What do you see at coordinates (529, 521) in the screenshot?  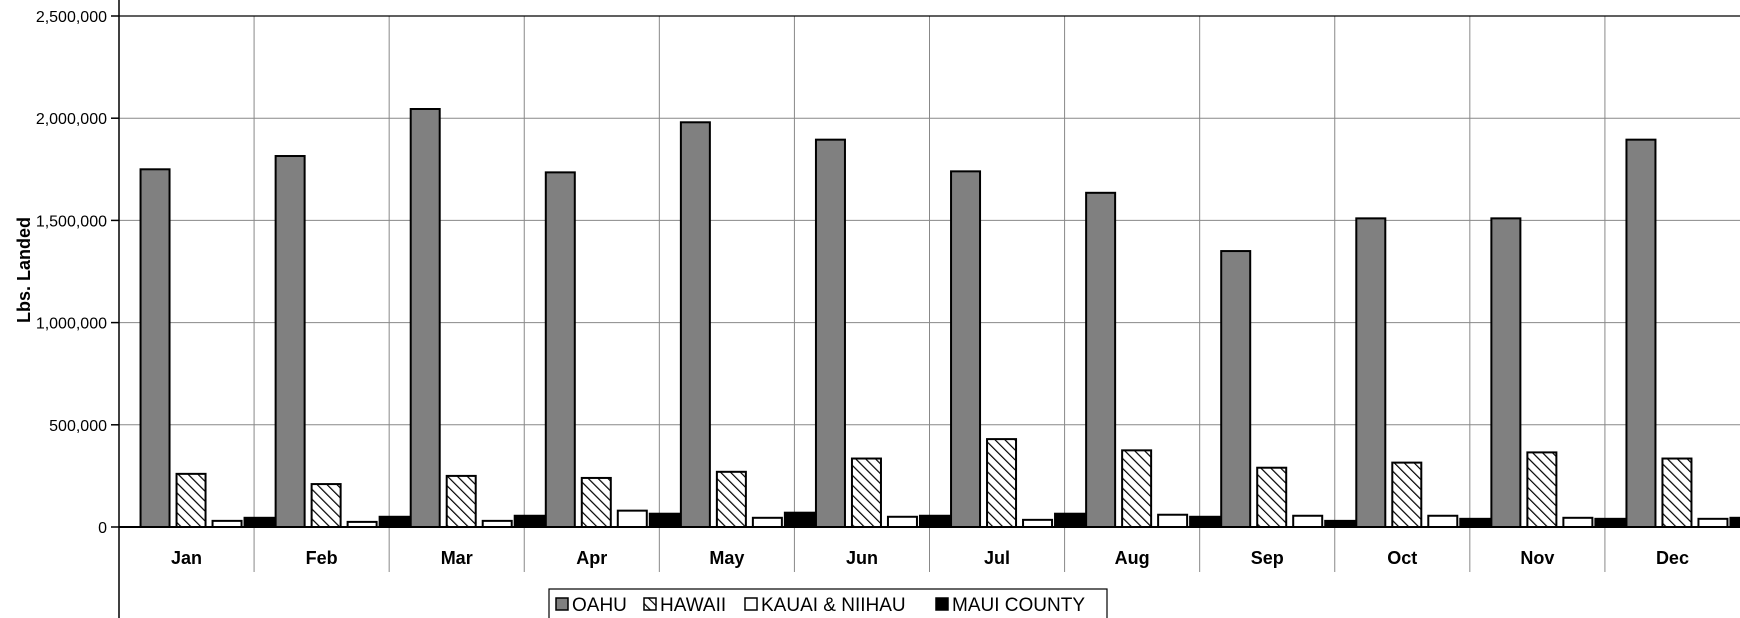 I see `bar-maui-county-mar` at bounding box center [529, 521].